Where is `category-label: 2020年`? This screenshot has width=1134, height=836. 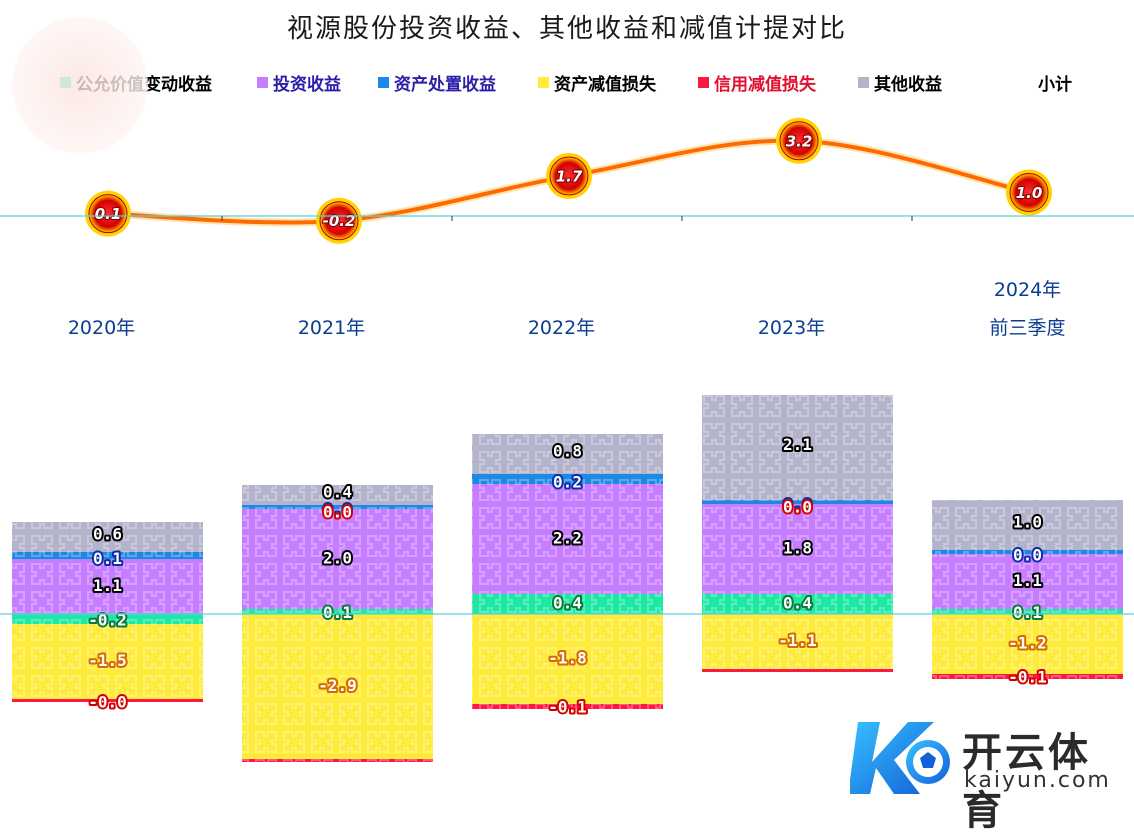
category-label: 2020年 is located at coordinates (101, 328).